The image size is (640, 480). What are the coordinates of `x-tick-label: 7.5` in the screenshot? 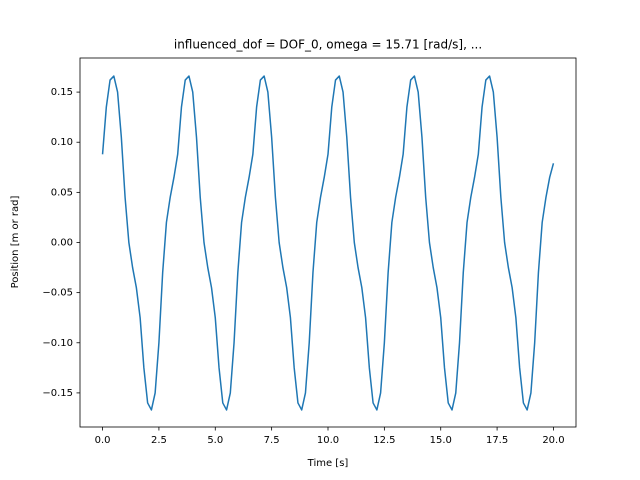 It's located at (272, 440).